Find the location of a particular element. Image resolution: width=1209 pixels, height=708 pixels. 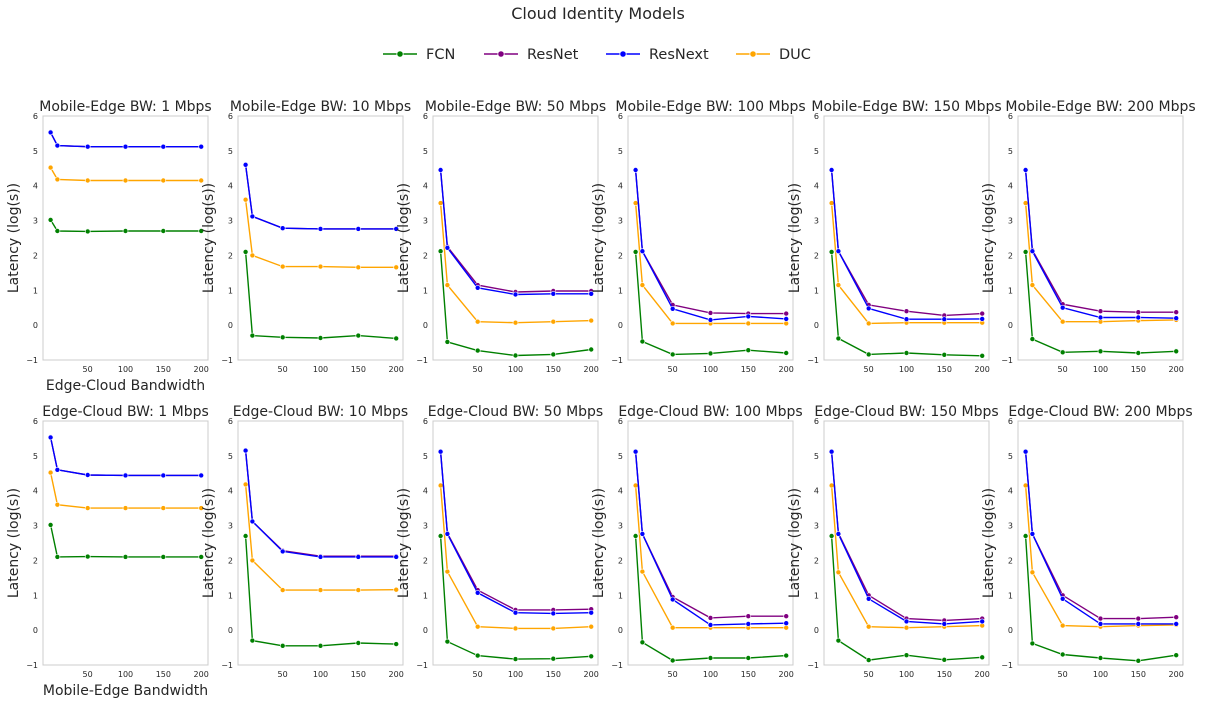

panel-title: Edge-Cloud BW: 100 Mbps is located at coordinates (710, 412).